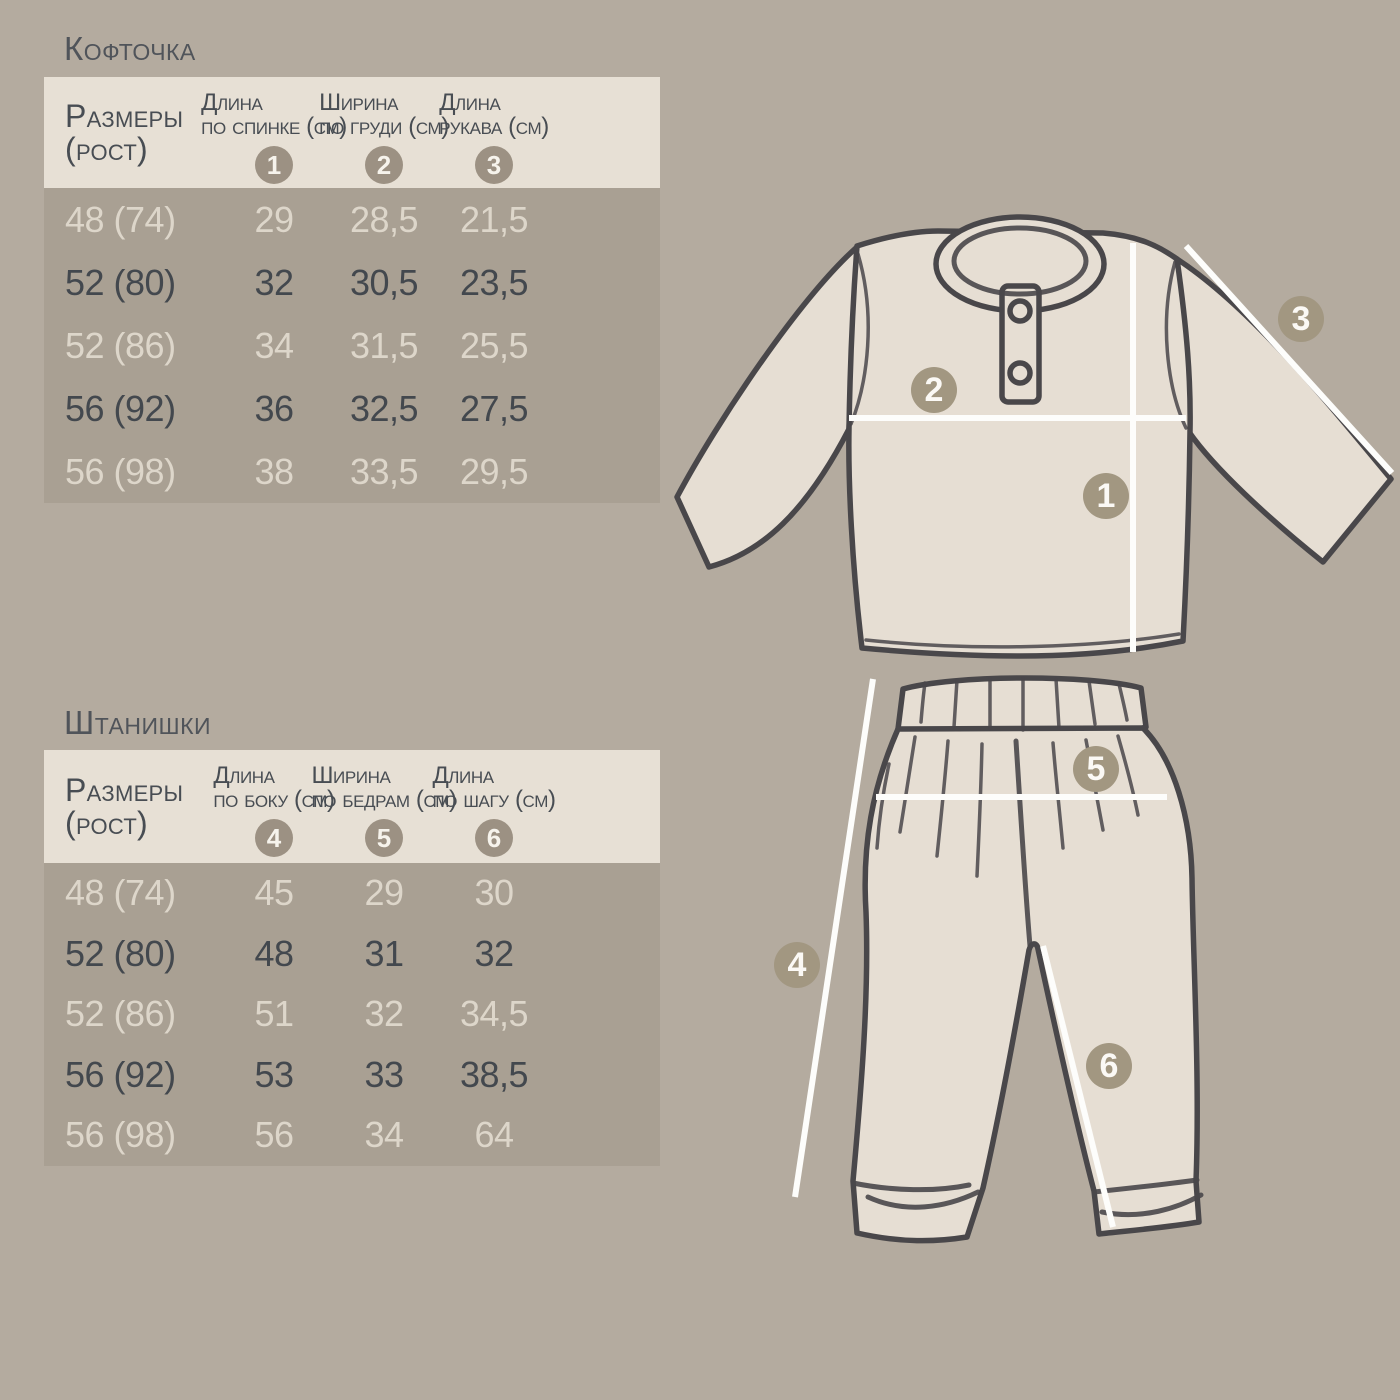 This screenshot has width=1400, height=1400. I want to click on column-badge-2: 2, so click(384, 165).